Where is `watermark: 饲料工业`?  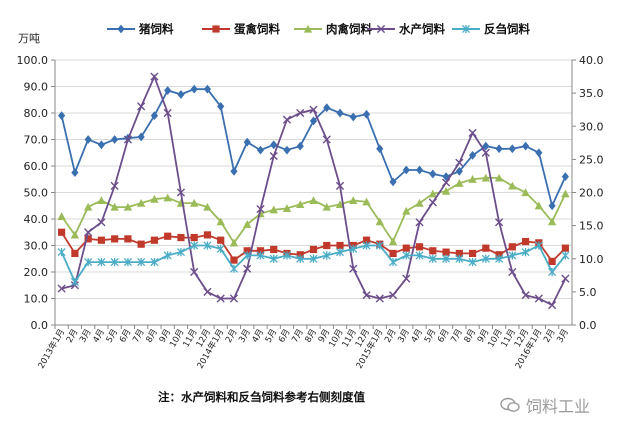 watermark: 饲料工业 is located at coordinates (545, 405).